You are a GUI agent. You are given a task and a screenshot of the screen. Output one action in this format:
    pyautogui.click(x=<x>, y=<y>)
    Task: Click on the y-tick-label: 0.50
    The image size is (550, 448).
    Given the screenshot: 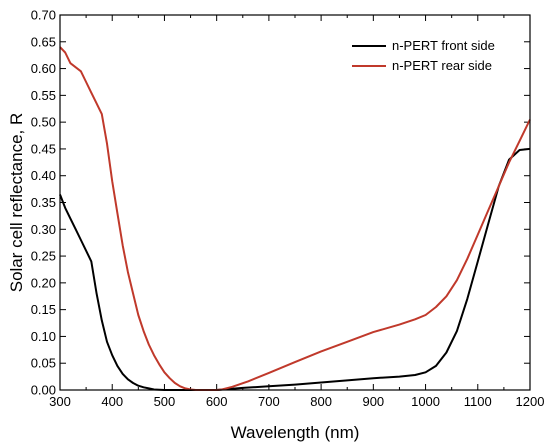 What is the action you would take?
    pyautogui.click(x=43, y=122)
    